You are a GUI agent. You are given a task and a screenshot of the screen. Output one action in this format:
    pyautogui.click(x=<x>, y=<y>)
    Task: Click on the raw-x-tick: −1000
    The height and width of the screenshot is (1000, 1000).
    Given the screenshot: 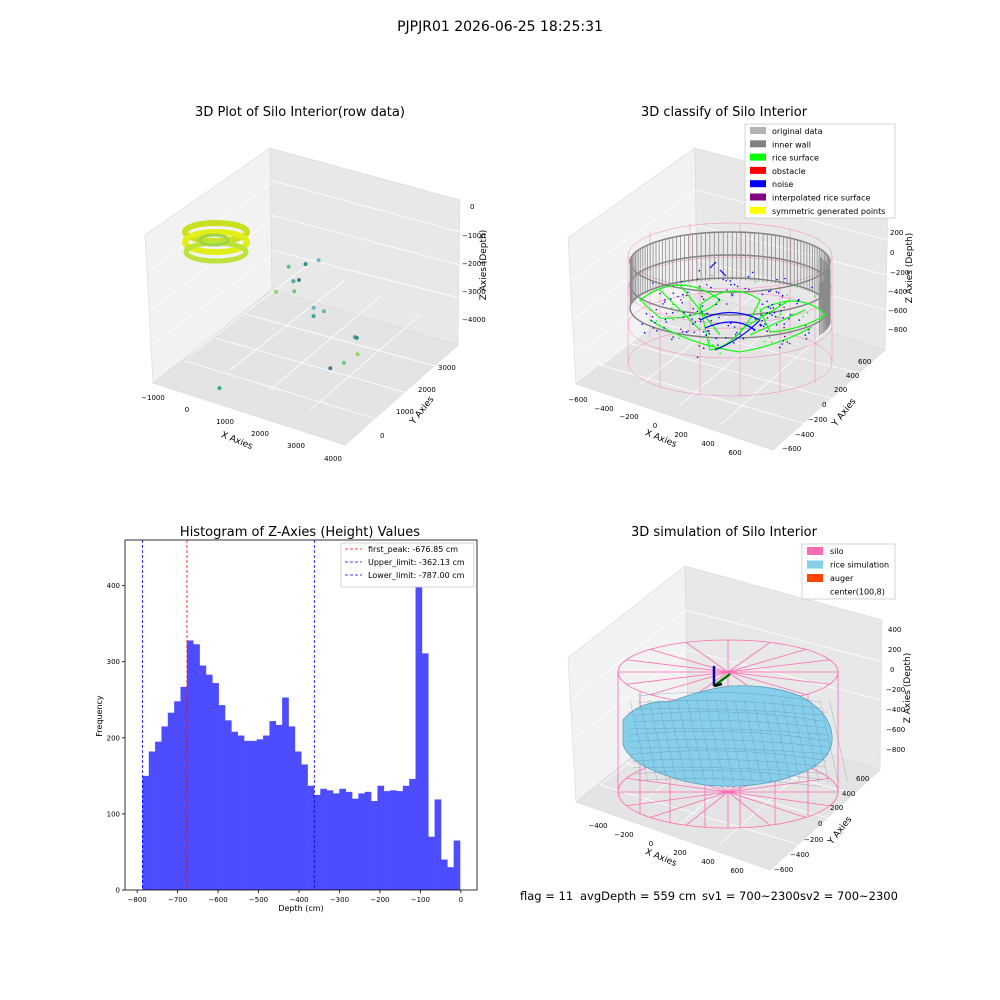 What is the action you would take?
    pyautogui.click(x=153, y=398)
    